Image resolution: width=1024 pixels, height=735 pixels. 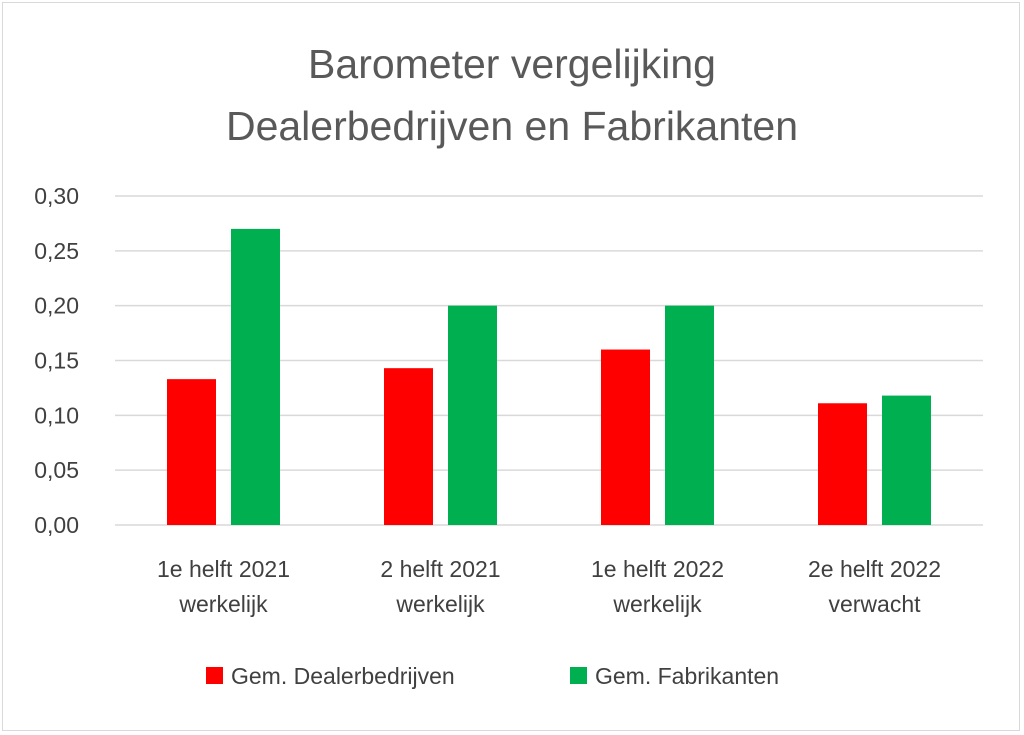 What do you see at coordinates (874, 569) in the screenshot?
I see `x-category-label-4-line-1: 2e helft 2022` at bounding box center [874, 569].